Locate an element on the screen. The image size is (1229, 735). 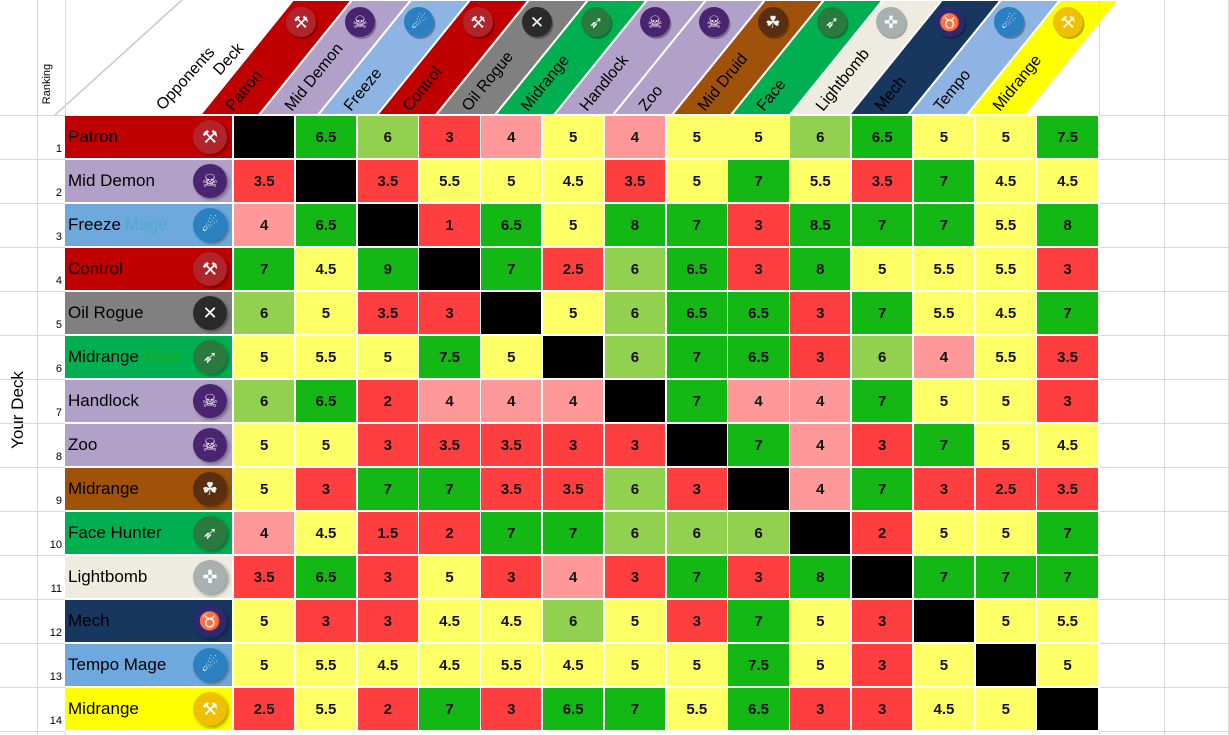
row-label-text: Tempo Mage is located at coordinates (117, 664).